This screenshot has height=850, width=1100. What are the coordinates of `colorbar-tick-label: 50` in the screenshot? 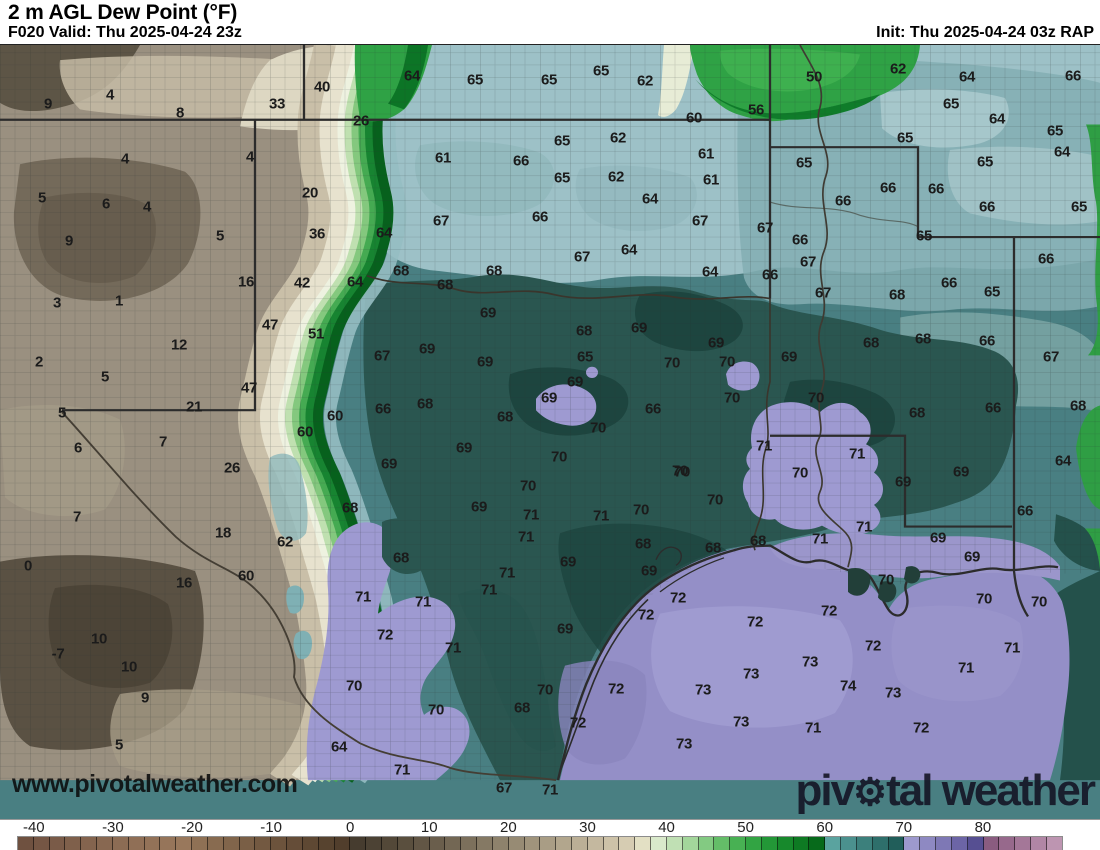 It's located at (745, 827).